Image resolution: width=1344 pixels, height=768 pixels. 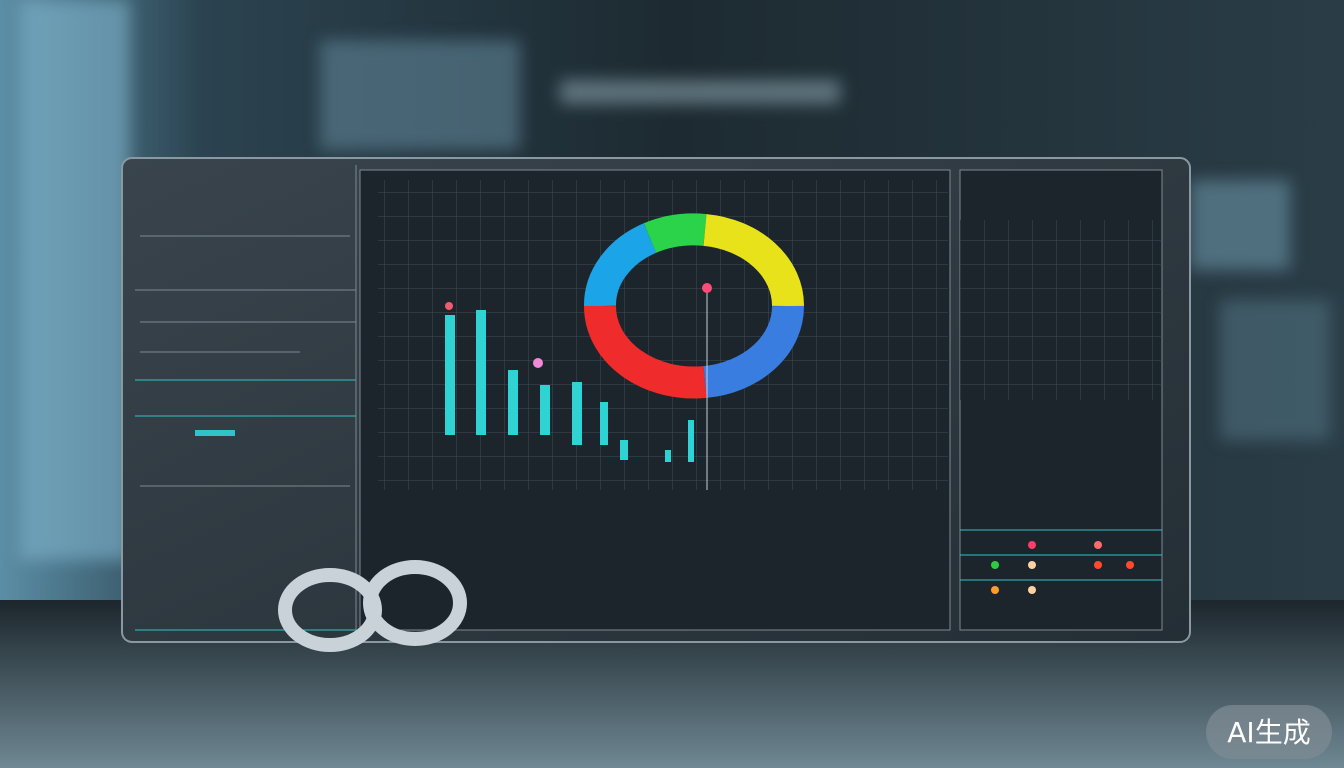 I want to click on watermark-badge, so click(x=1269, y=732).